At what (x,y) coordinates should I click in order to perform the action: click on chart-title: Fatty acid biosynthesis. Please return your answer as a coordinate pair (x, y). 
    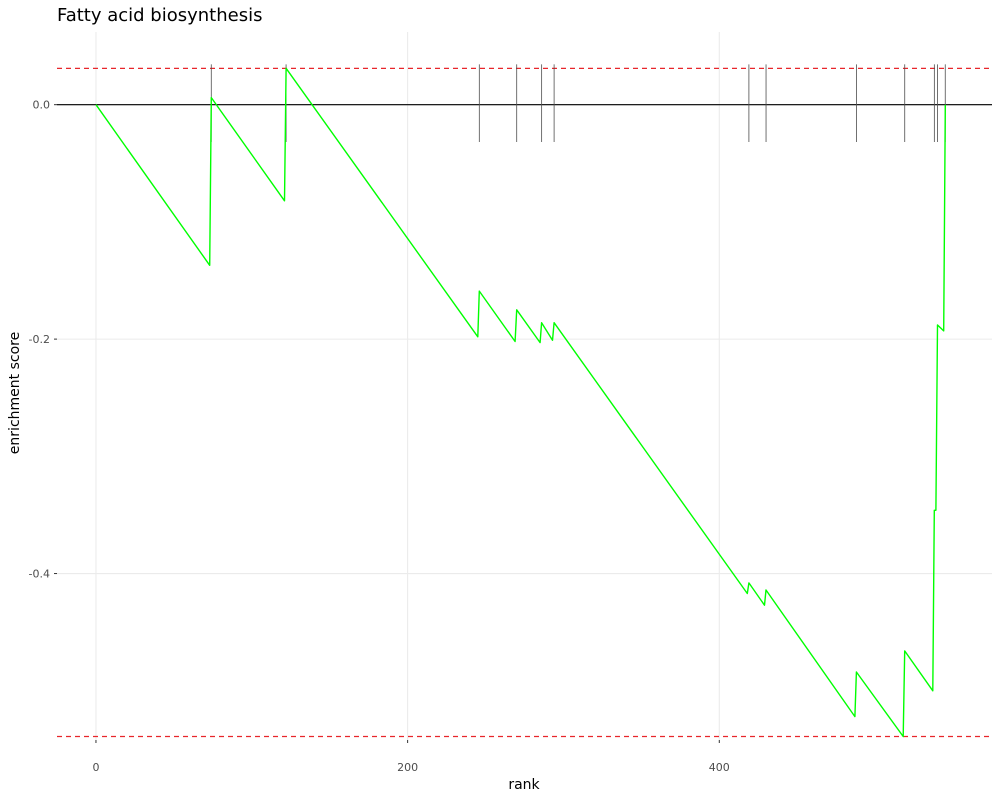
    Looking at the image, I should click on (159, 15).